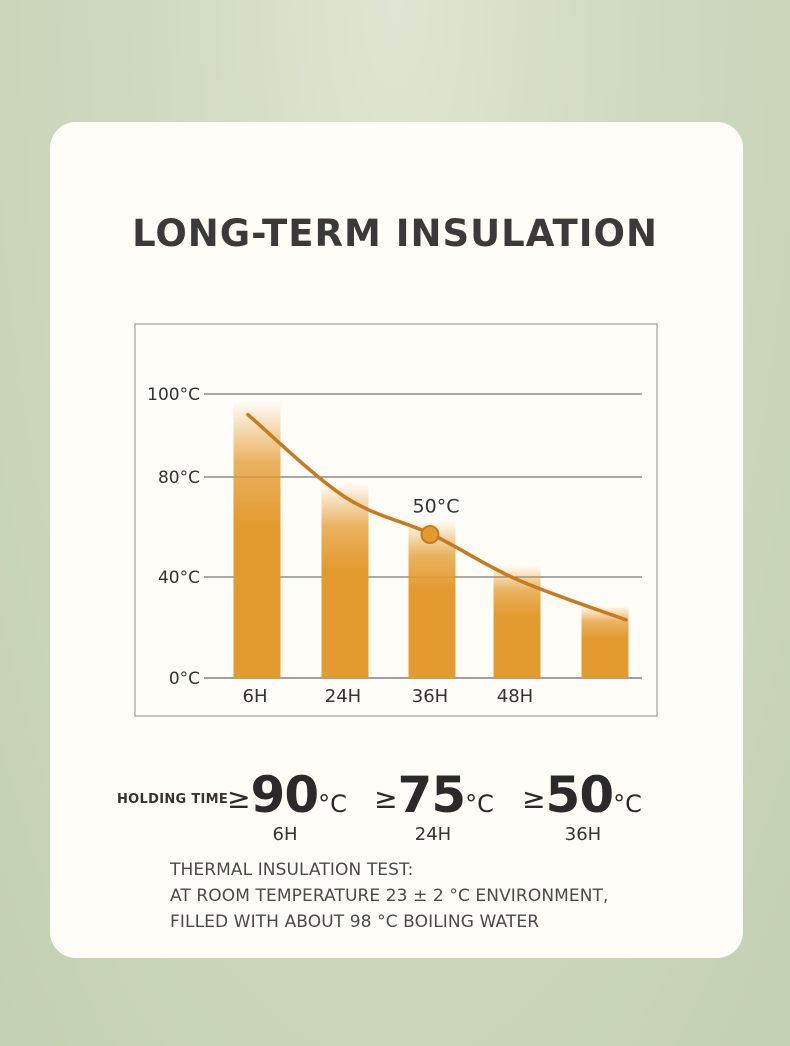 This screenshot has width=790, height=1046. What do you see at coordinates (430, 696) in the screenshot?
I see `x-tick-label: 36H` at bounding box center [430, 696].